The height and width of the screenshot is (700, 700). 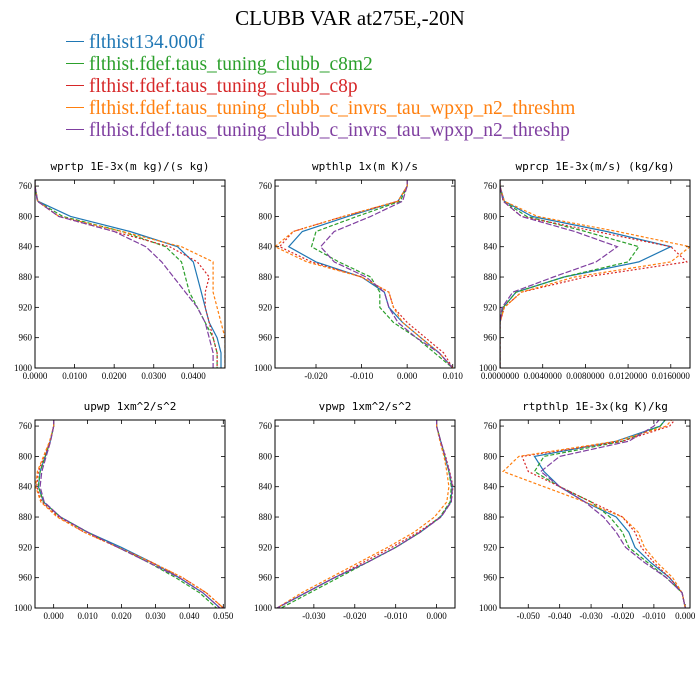 What do you see at coordinates (114, 376) in the screenshot?
I see `x-tick-label: 0.0200` at bounding box center [114, 376].